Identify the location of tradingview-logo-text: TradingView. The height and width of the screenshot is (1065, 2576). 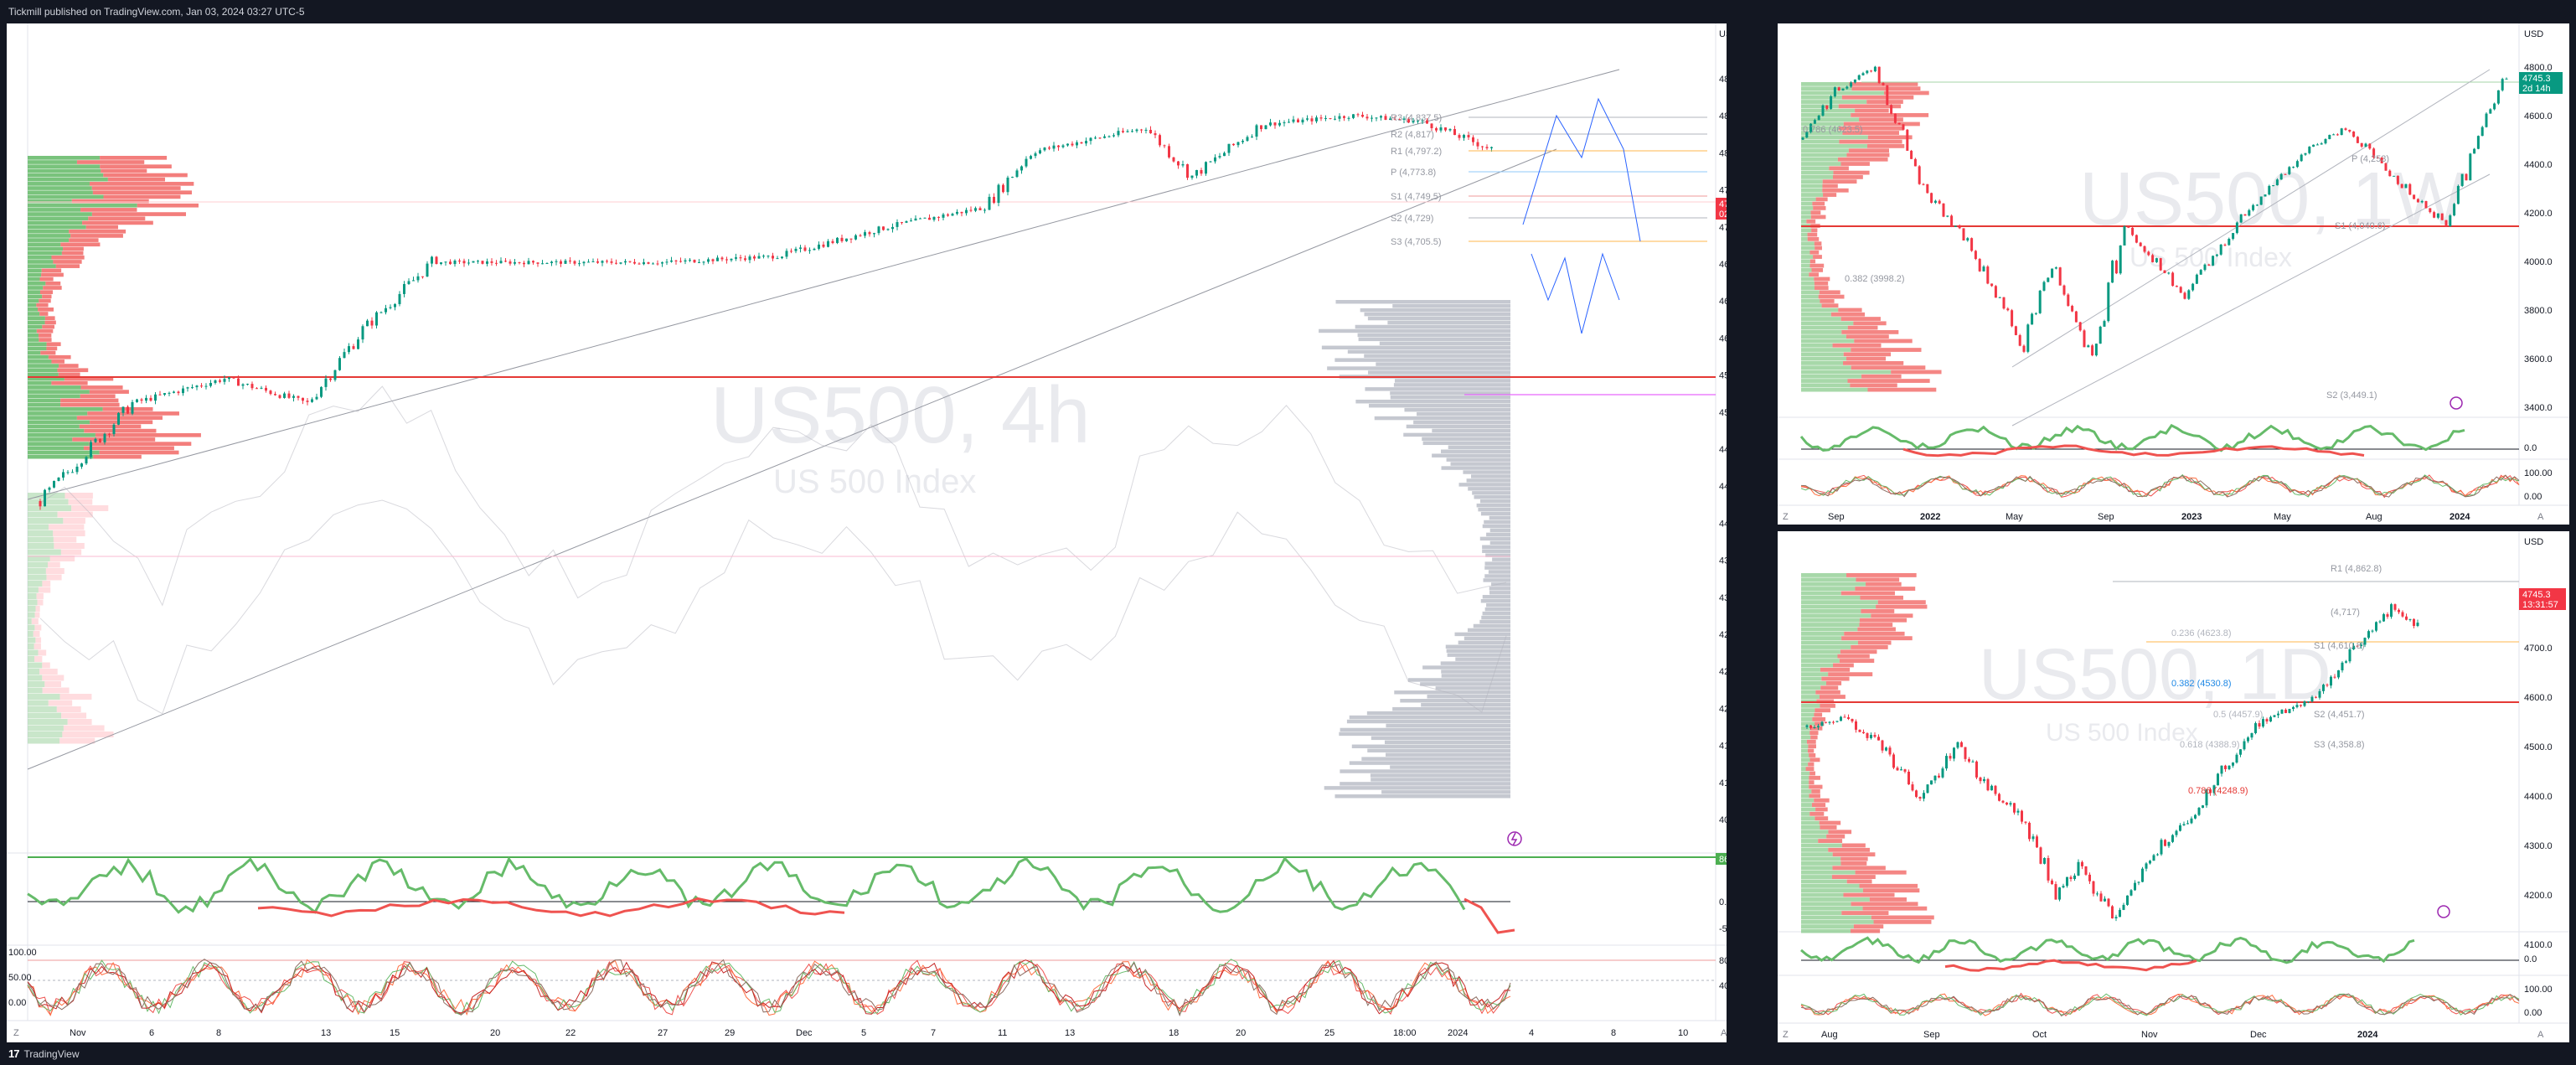
(51, 1053).